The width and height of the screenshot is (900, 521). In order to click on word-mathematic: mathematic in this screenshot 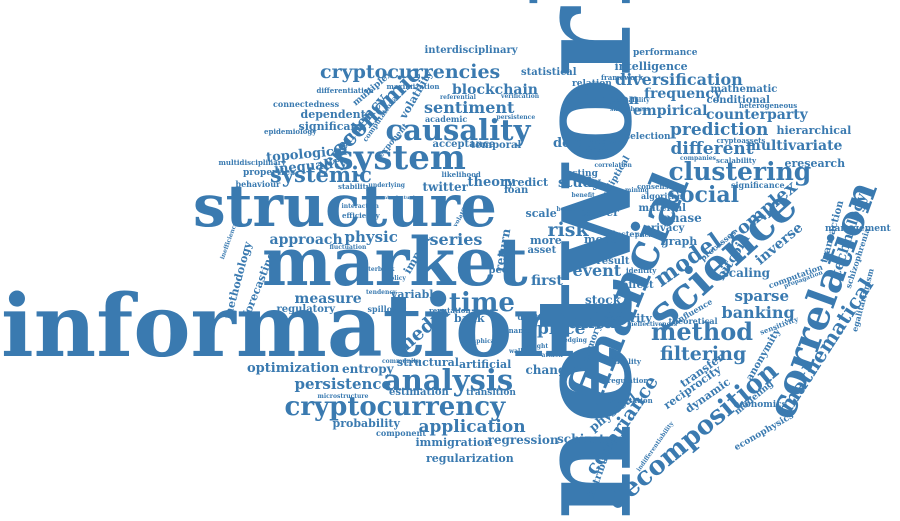, I will do `click(744, 89)`.